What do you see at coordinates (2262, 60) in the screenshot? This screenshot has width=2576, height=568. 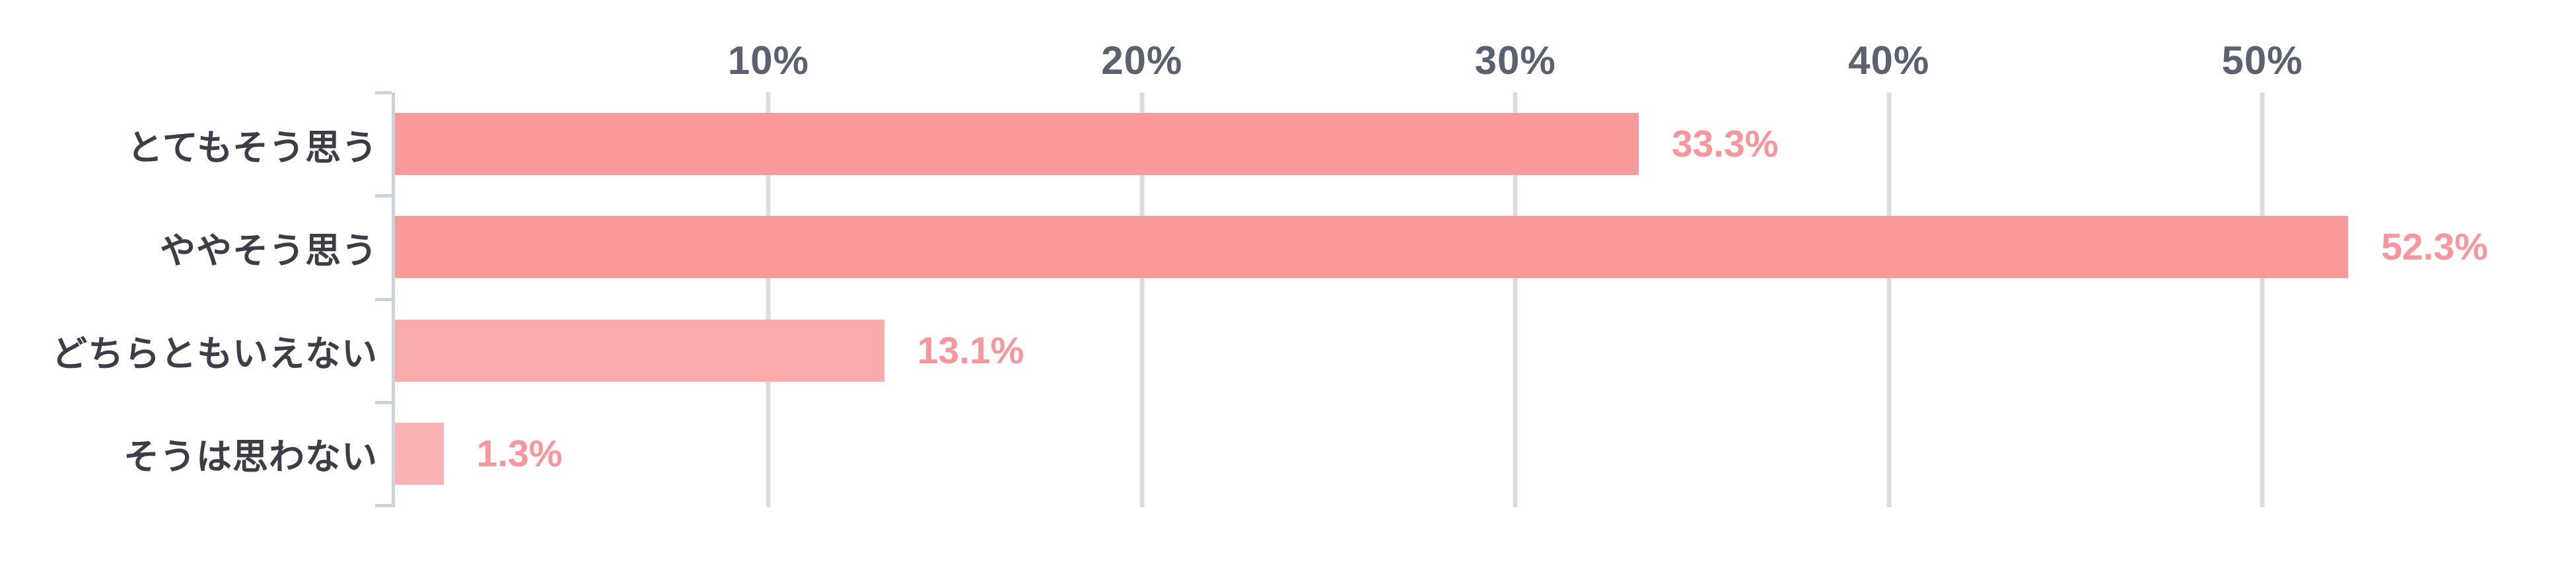 I see `x-axis-tick-label: 50%` at bounding box center [2262, 60].